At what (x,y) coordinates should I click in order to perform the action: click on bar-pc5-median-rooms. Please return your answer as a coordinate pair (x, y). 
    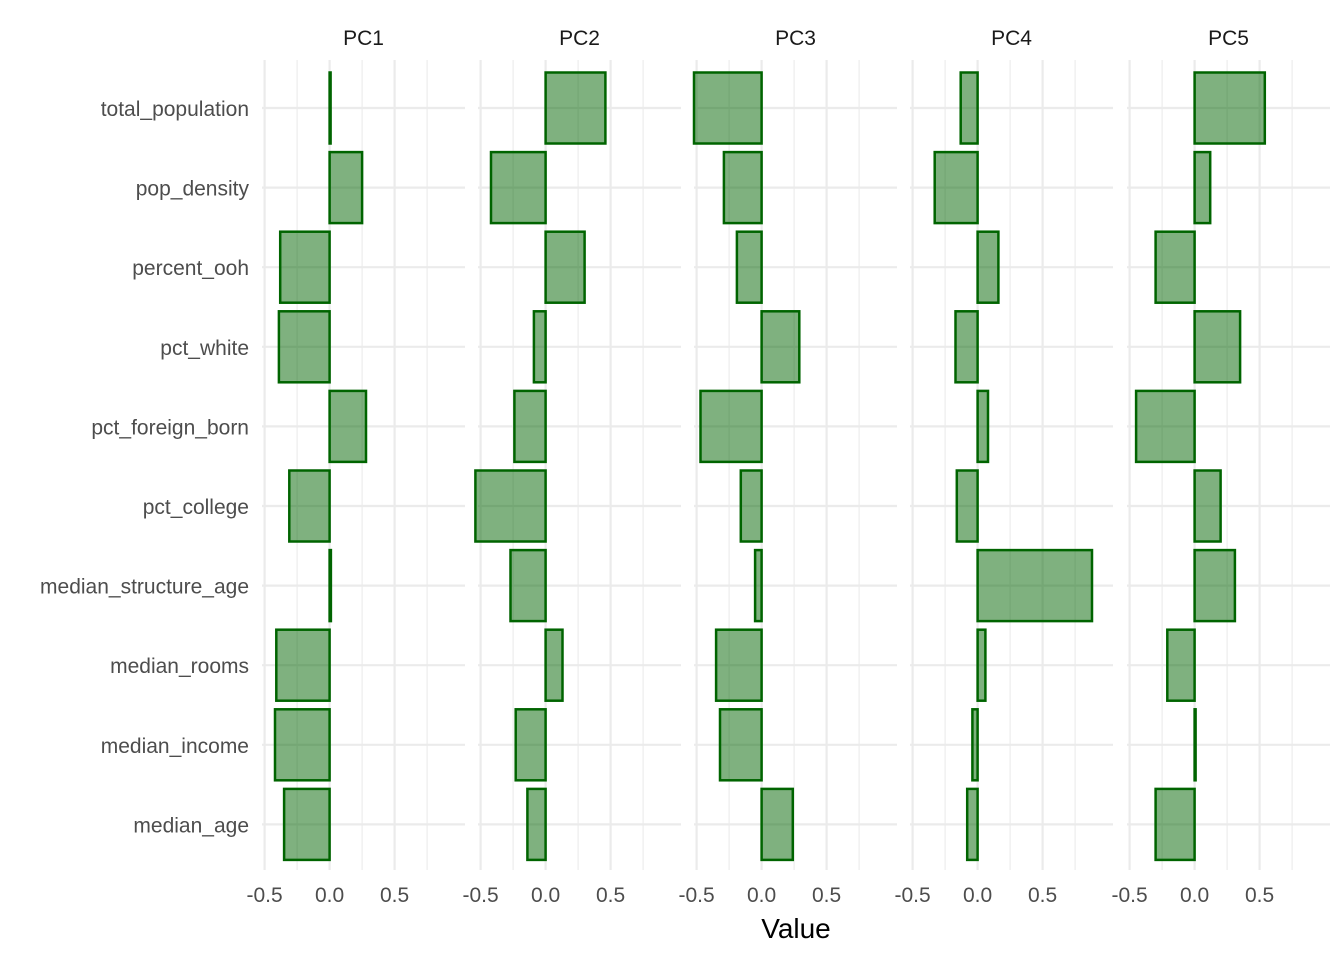
    Looking at the image, I should click on (1181, 665).